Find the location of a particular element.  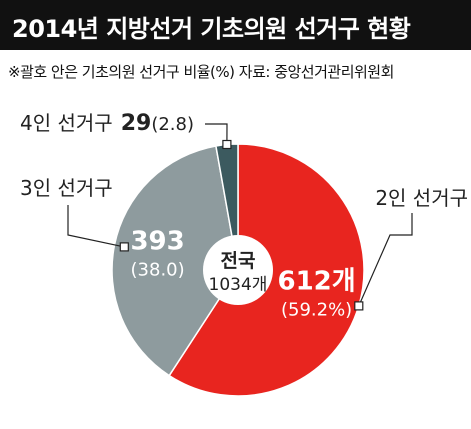

category-label-2인-선거구: 2인 선거구 is located at coordinates (421, 198).